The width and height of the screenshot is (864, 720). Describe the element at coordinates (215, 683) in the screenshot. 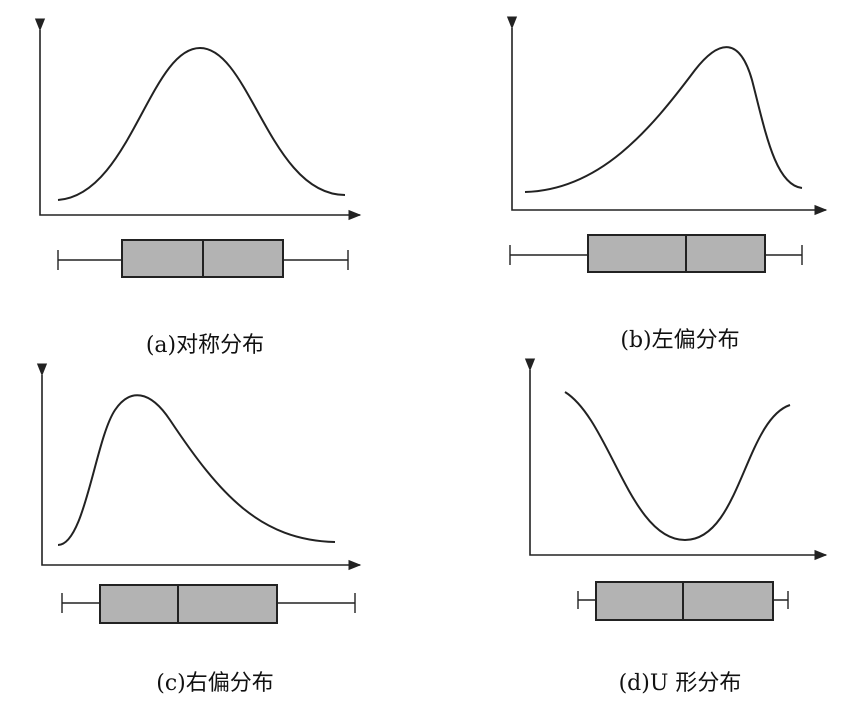

I see `caption: (c)右偏分布` at that location.